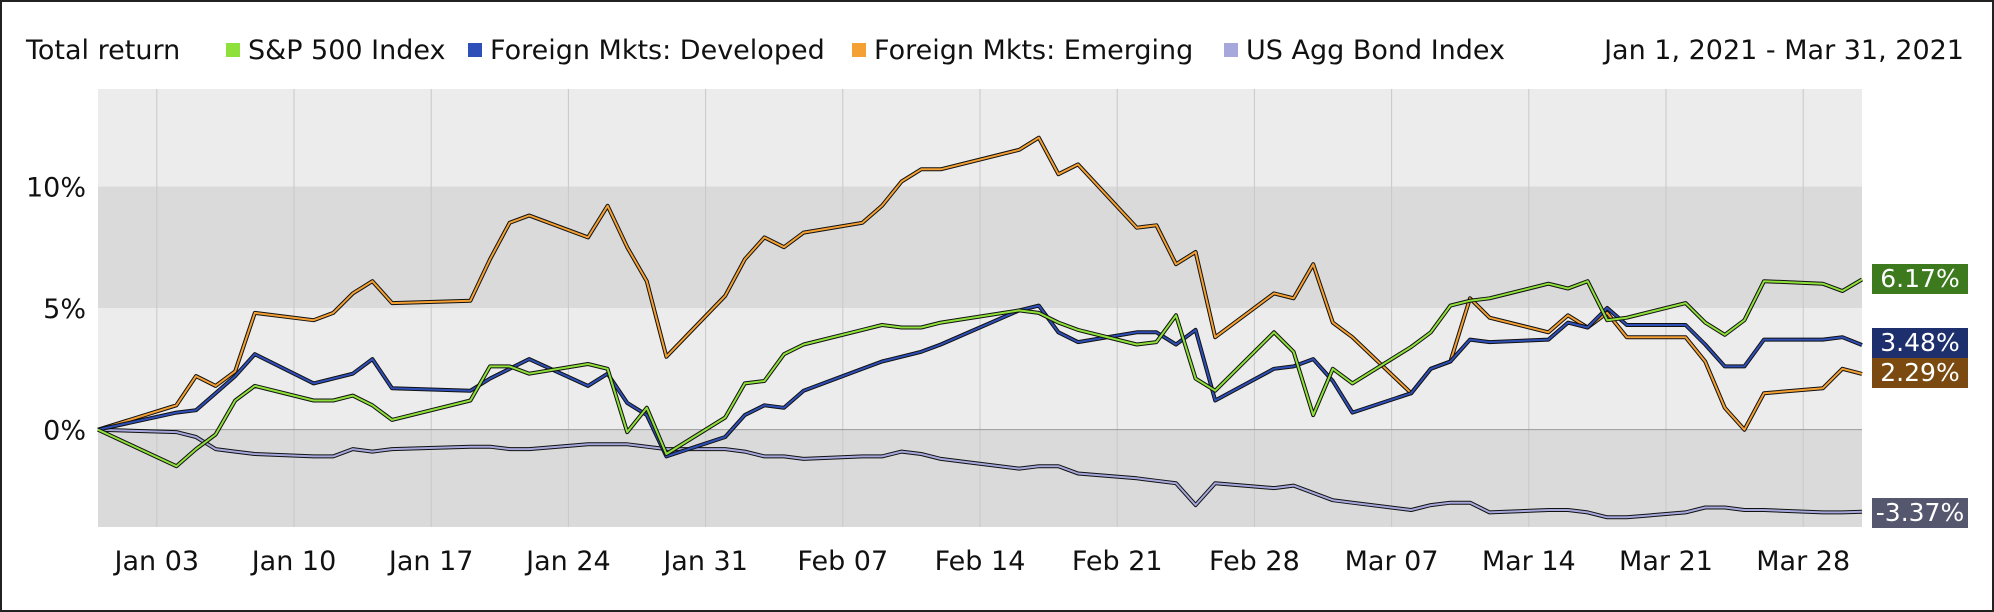 This screenshot has height=612, width=1994. What do you see at coordinates (1376, 50) in the screenshot?
I see `legend-label-bond: US Agg Bond Index` at bounding box center [1376, 50].